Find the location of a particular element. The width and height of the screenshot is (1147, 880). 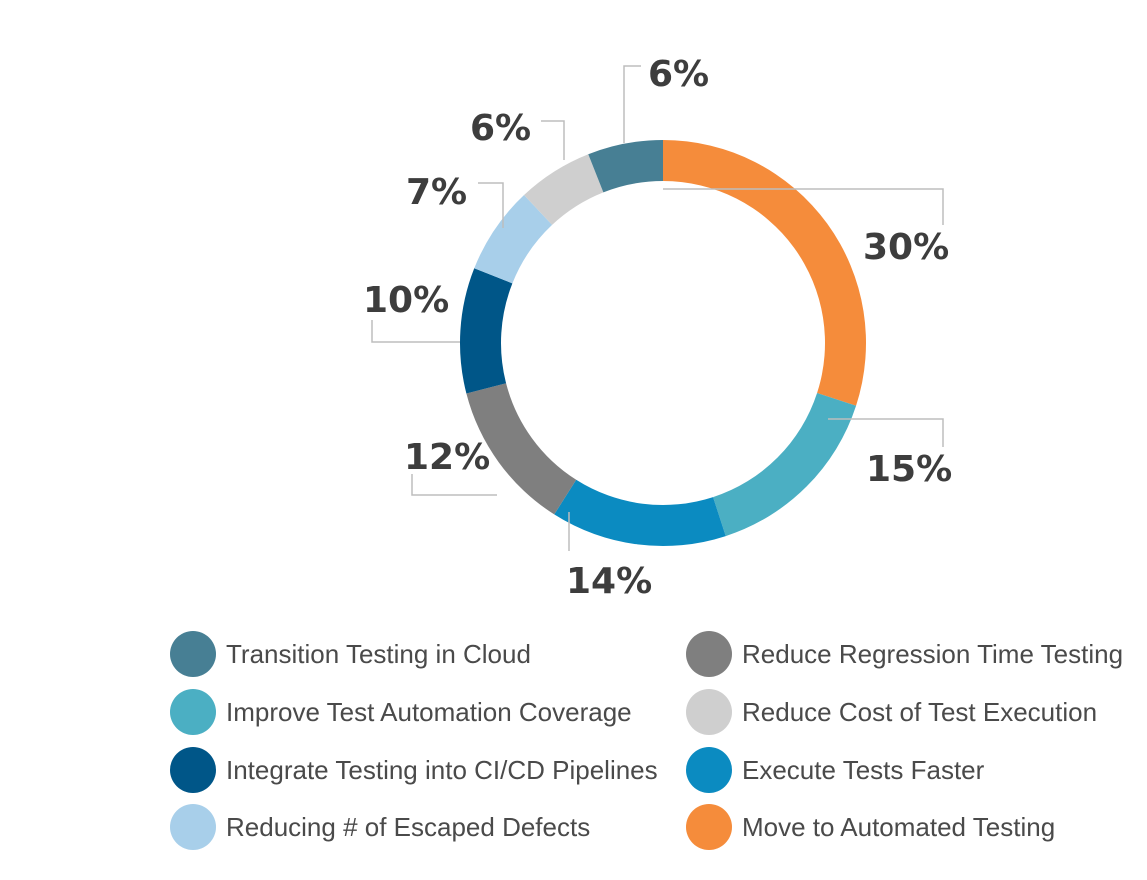

percent-label-reduce-regression-time-testing: 12% is located at coordinates (447, 457).